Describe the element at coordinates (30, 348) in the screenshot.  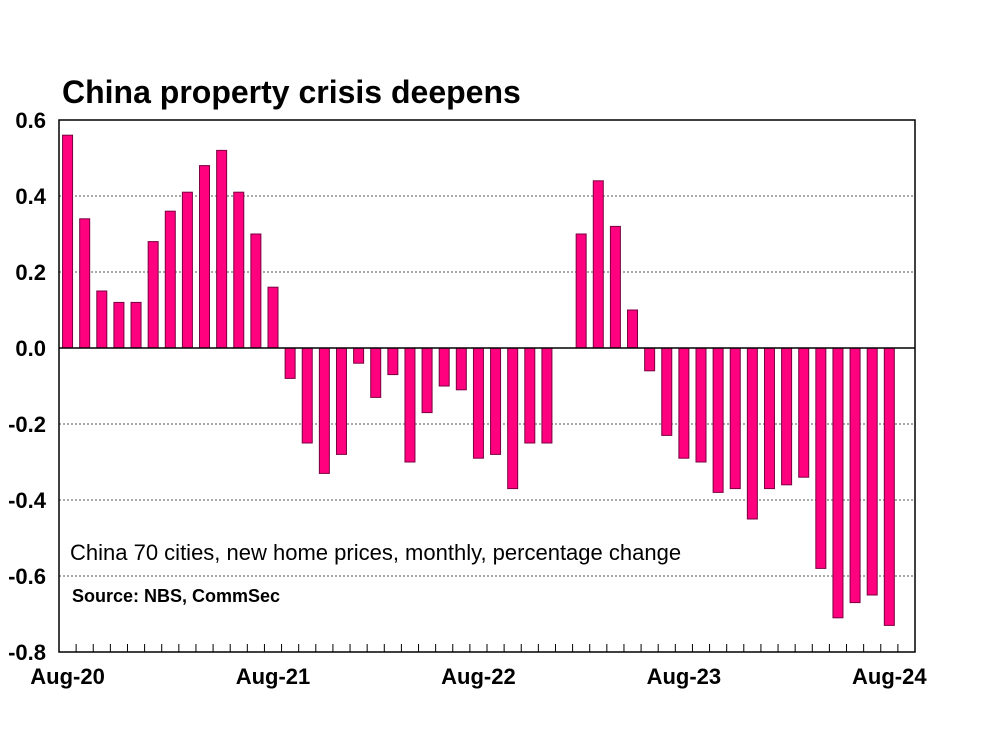
I see `y-tick-label: 0.0` at that location.